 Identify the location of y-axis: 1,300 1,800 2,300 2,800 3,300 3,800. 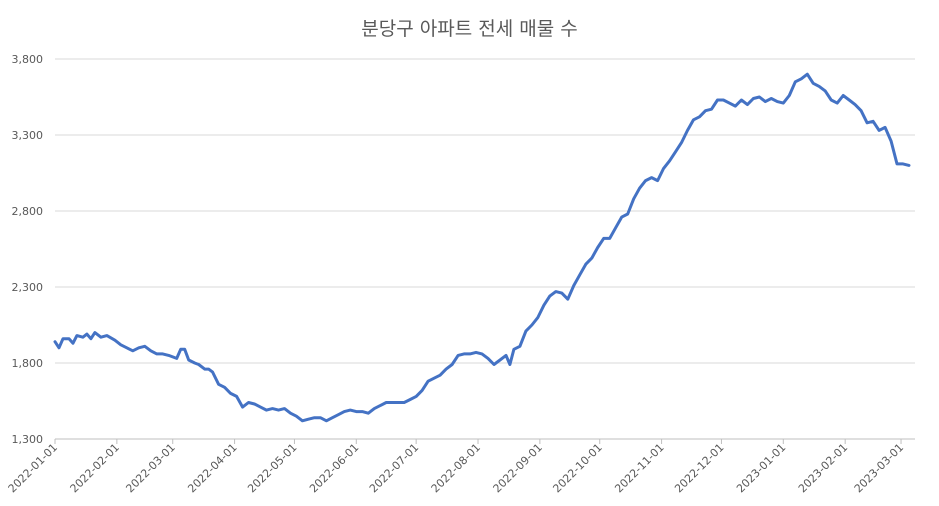
(28, 249).